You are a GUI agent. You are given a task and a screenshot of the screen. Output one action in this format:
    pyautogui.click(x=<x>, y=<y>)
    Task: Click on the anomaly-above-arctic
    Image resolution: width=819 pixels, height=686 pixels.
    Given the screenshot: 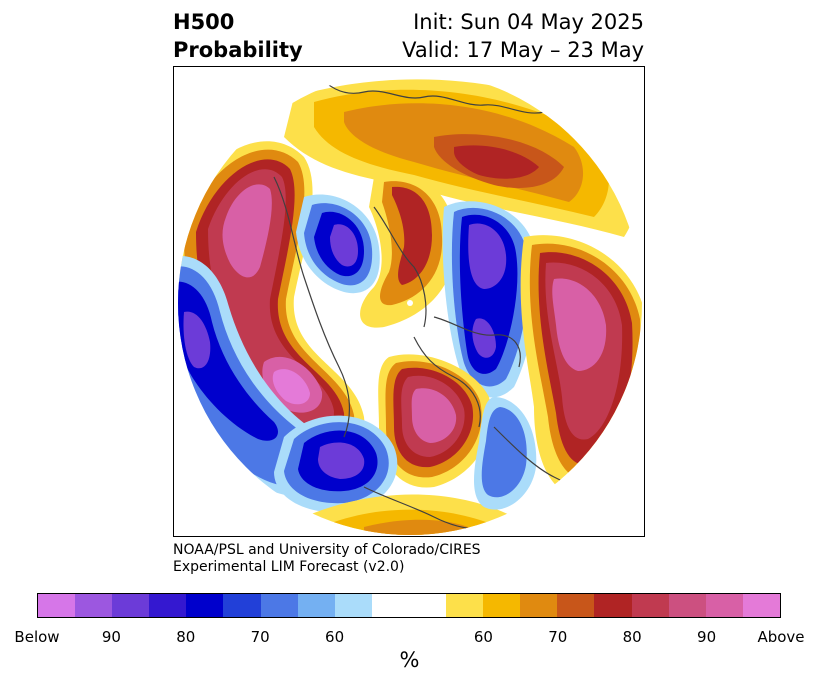 What is the action you would take?
    pyautogui.click(x=461, y=158)
    